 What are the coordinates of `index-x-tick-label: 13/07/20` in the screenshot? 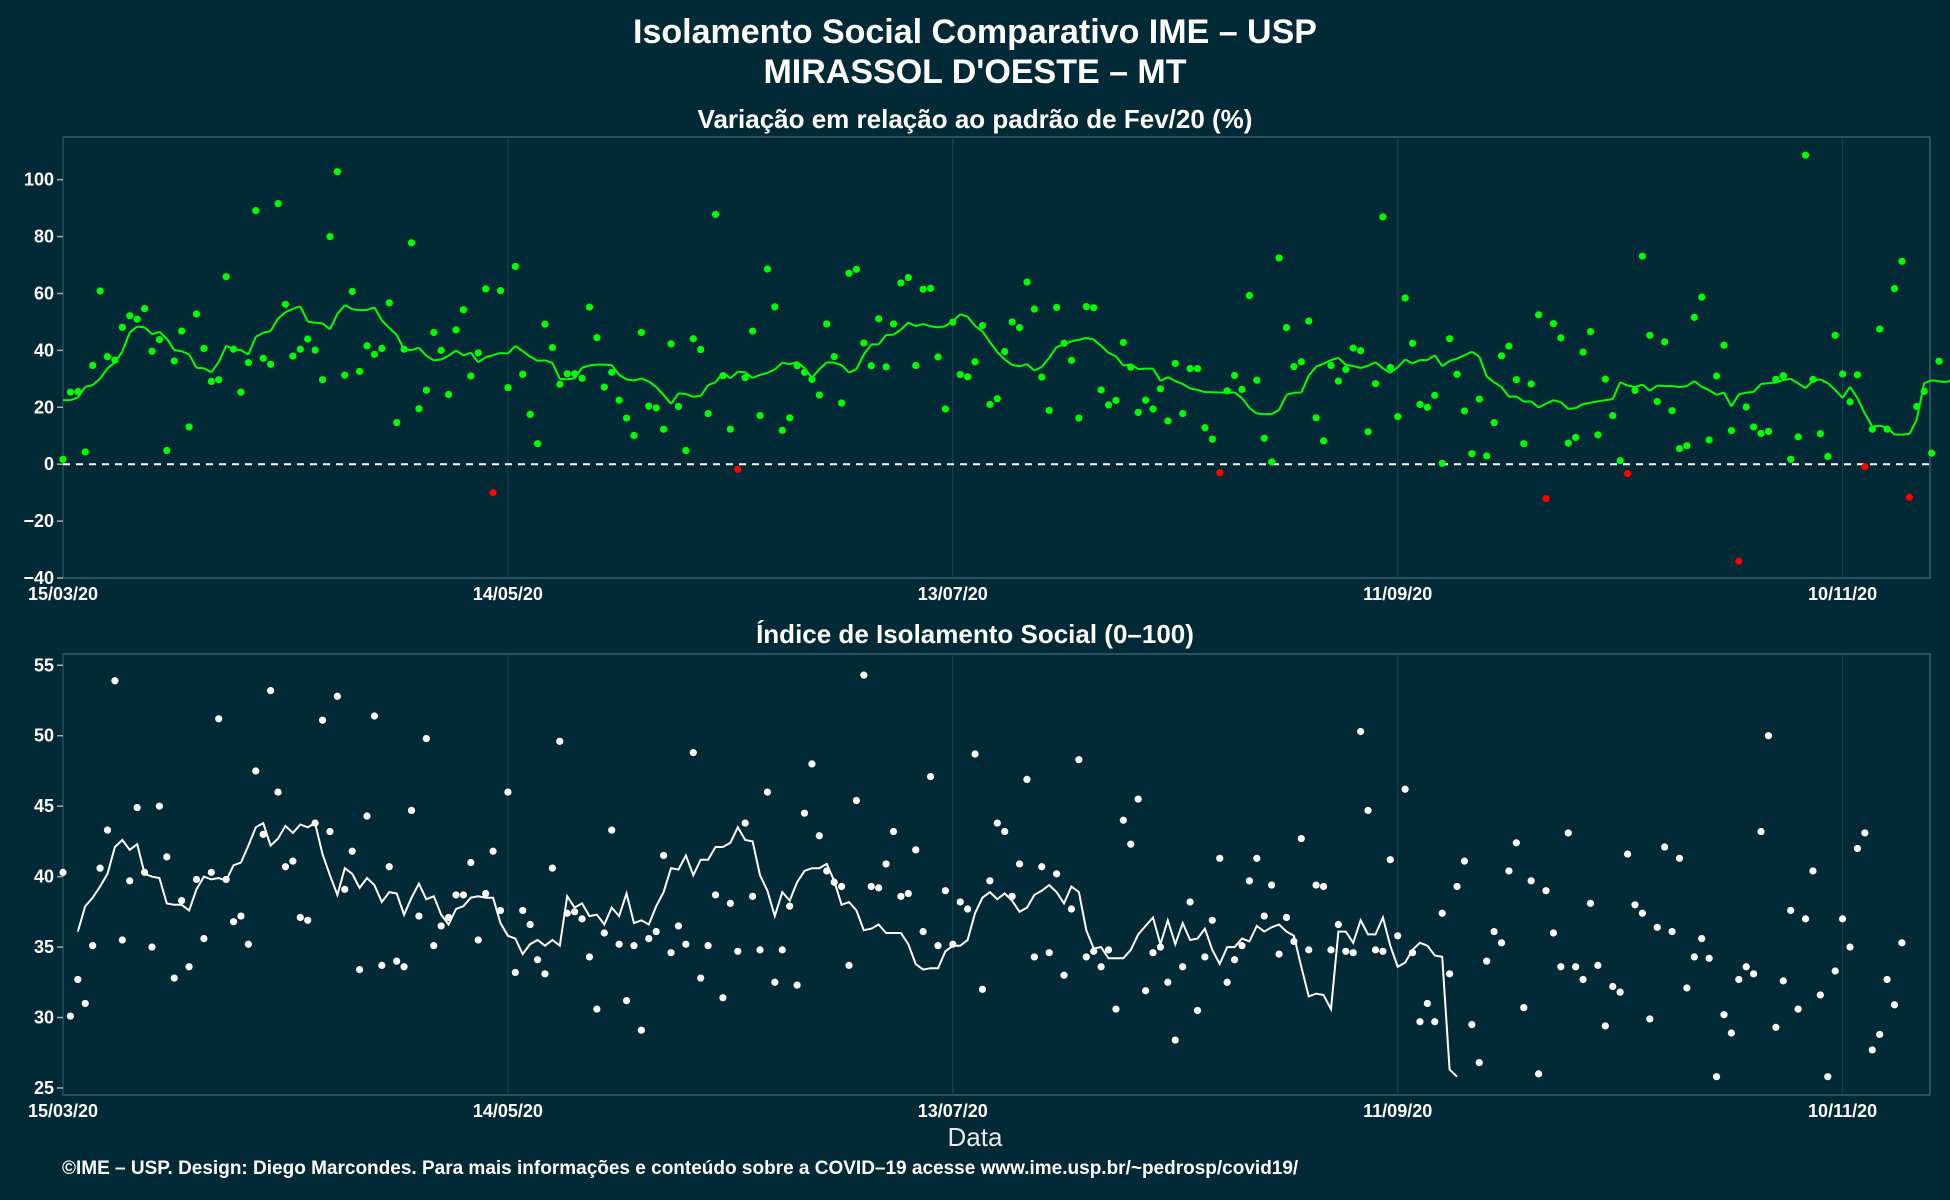 It's located at (953, 1111).